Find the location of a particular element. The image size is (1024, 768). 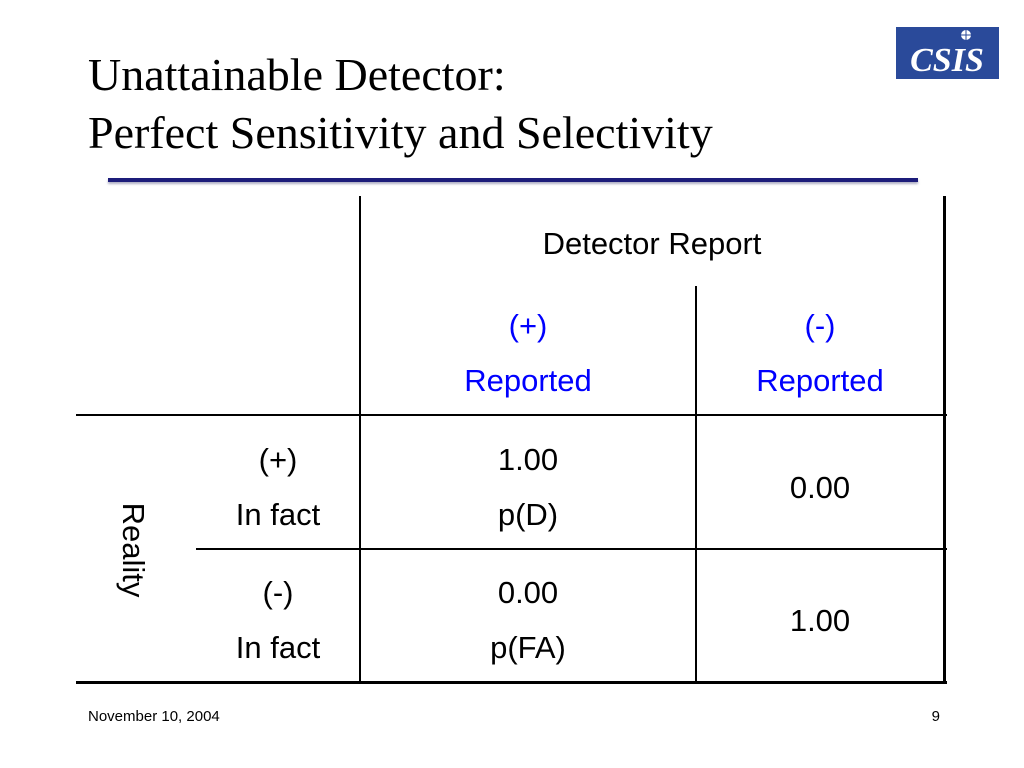

column-header-negative-sign: (-) is located at coordinates (820, 325).